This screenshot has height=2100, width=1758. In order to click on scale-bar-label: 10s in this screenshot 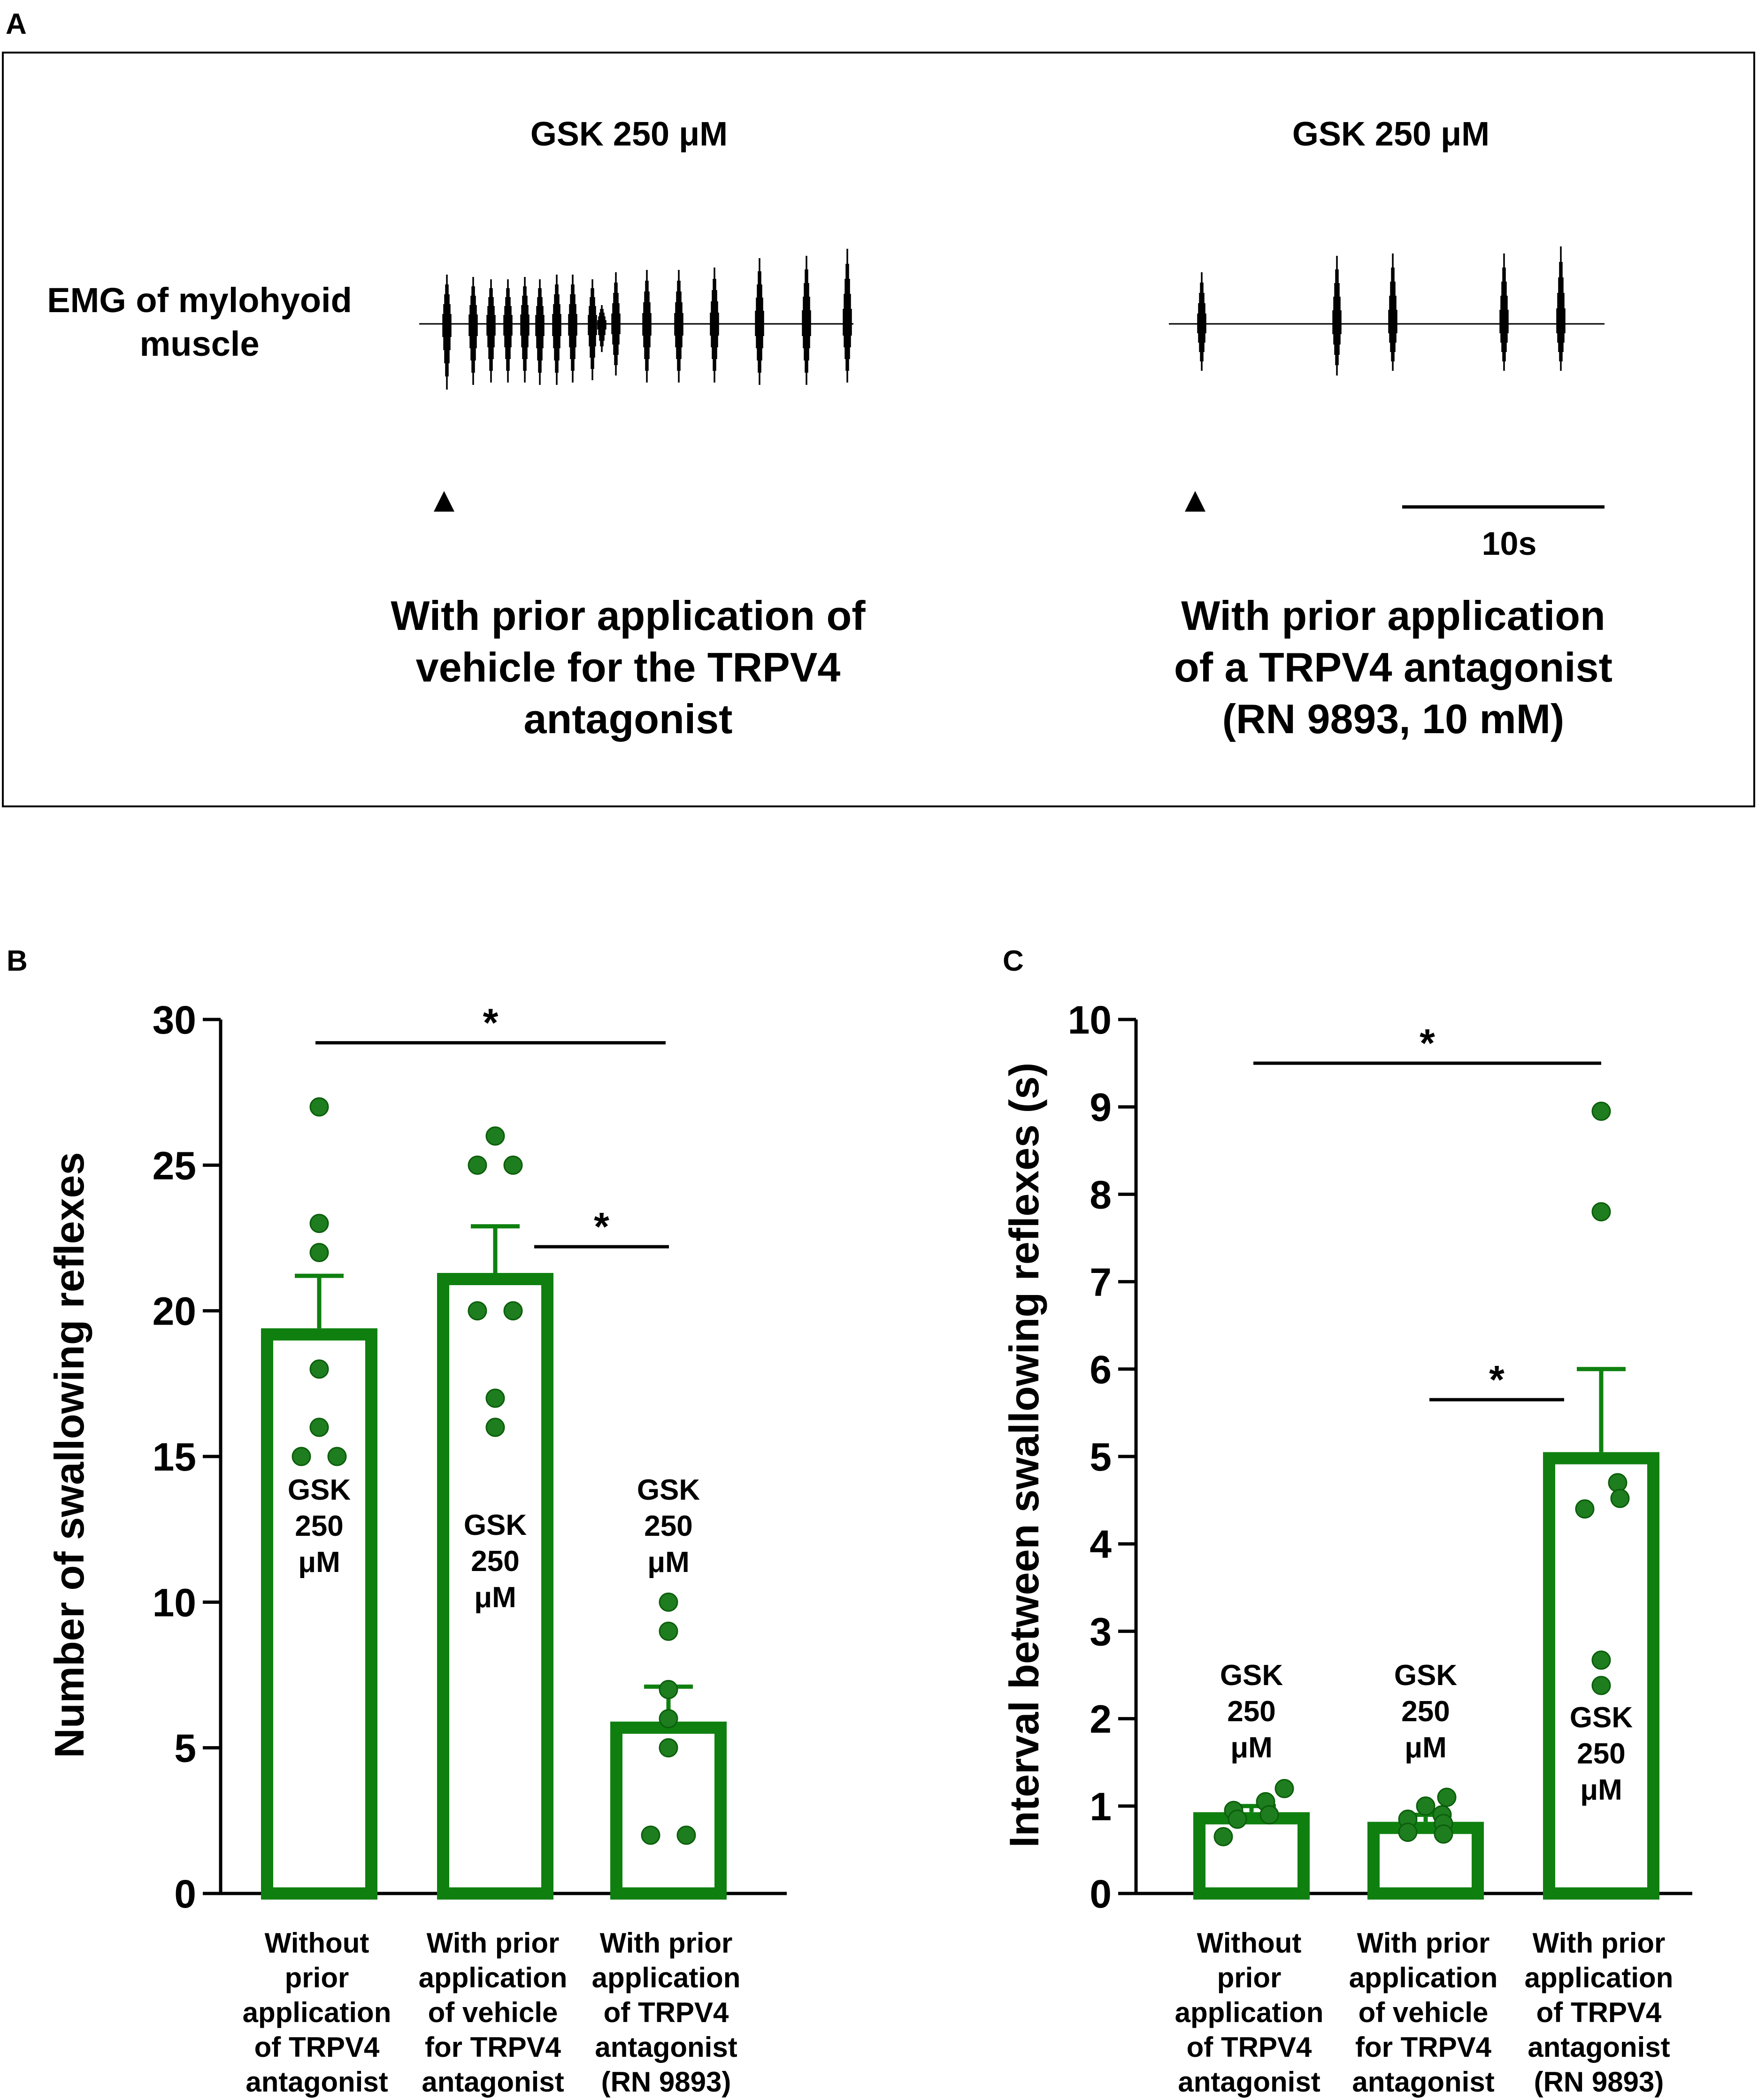, I will do `click(1509, 543)`.